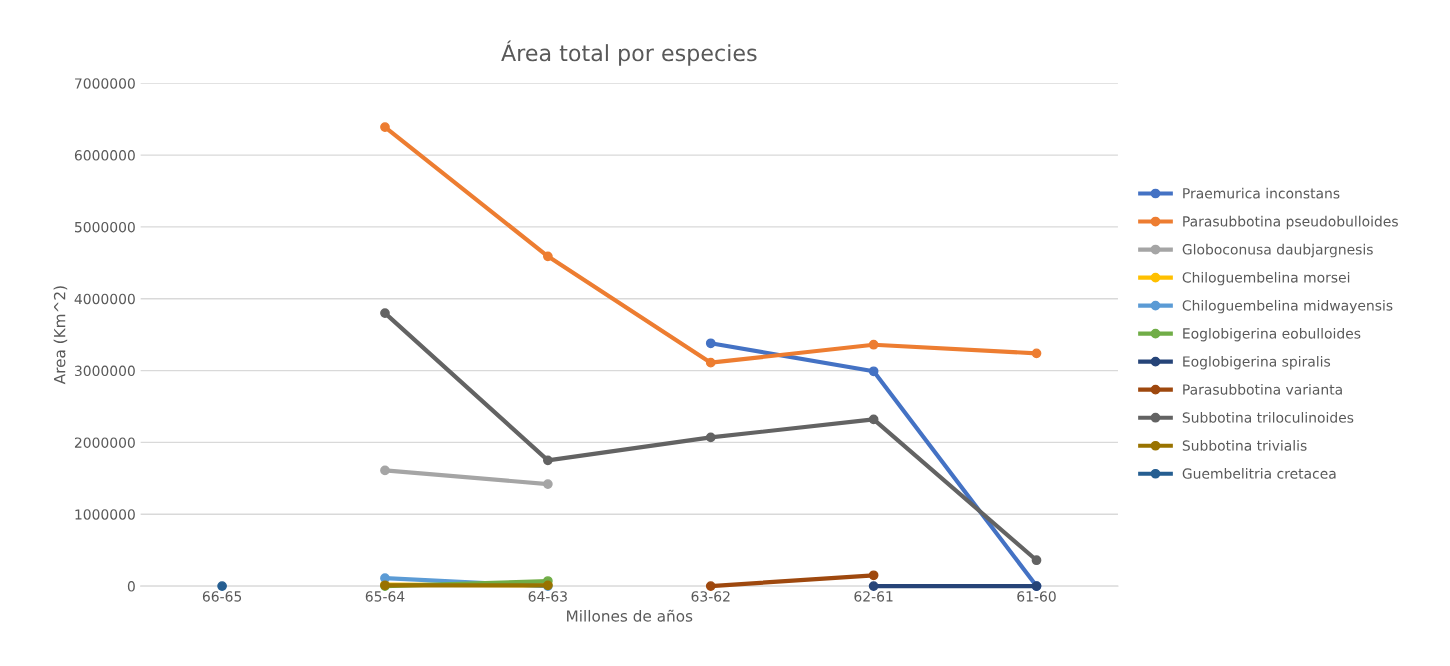  I want to click on y-tick-label: 4000000, so click(104, 299).